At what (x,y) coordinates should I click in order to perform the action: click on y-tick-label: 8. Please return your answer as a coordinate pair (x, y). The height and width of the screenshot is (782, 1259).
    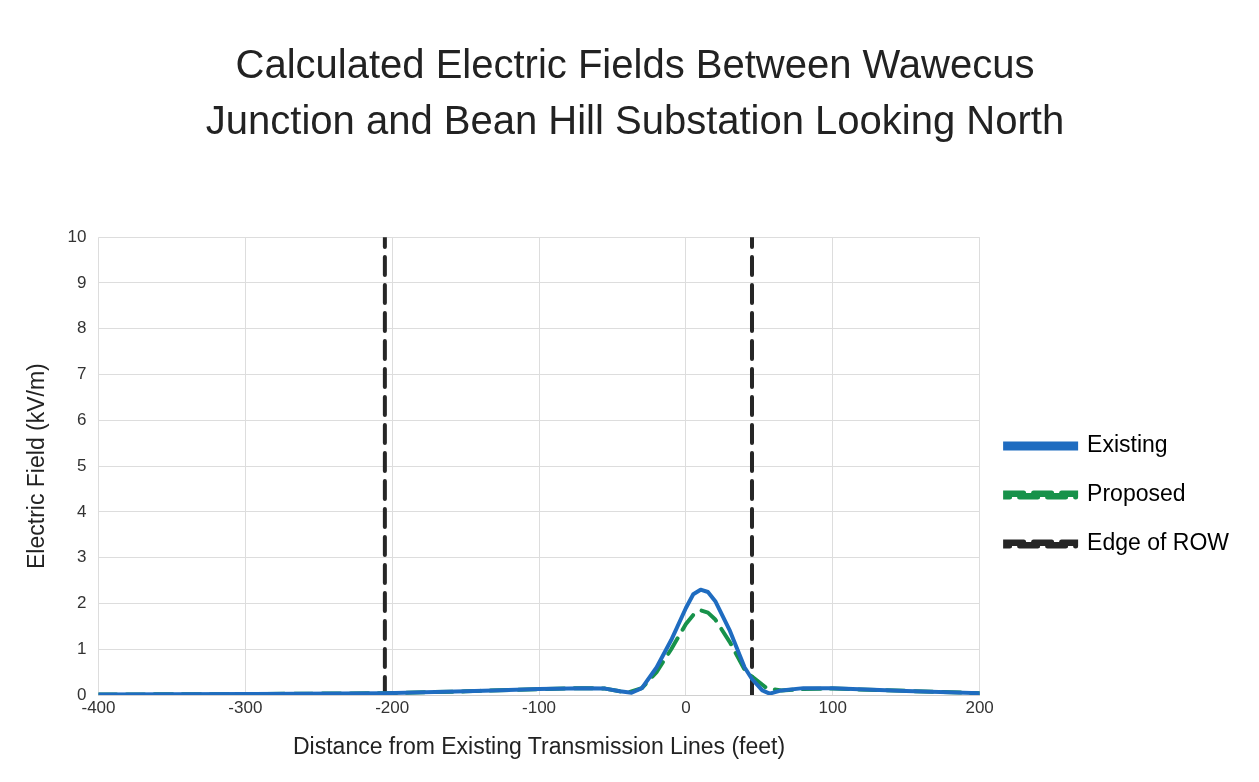
    Looking at the image, I should click on (82, 328).